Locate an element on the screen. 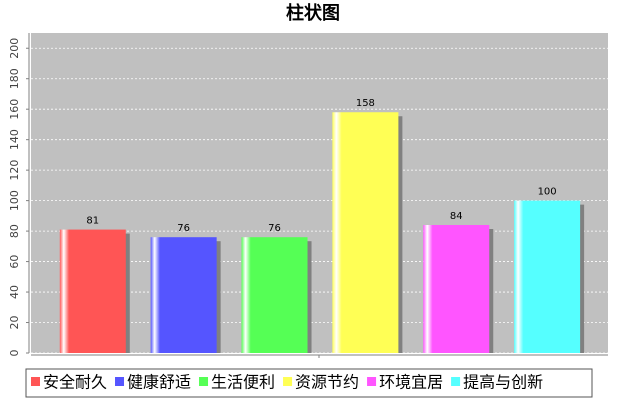 The width and height of the screenshot is (620, 400). chart-title: 柱状图 is located at coordinates (313, 13).